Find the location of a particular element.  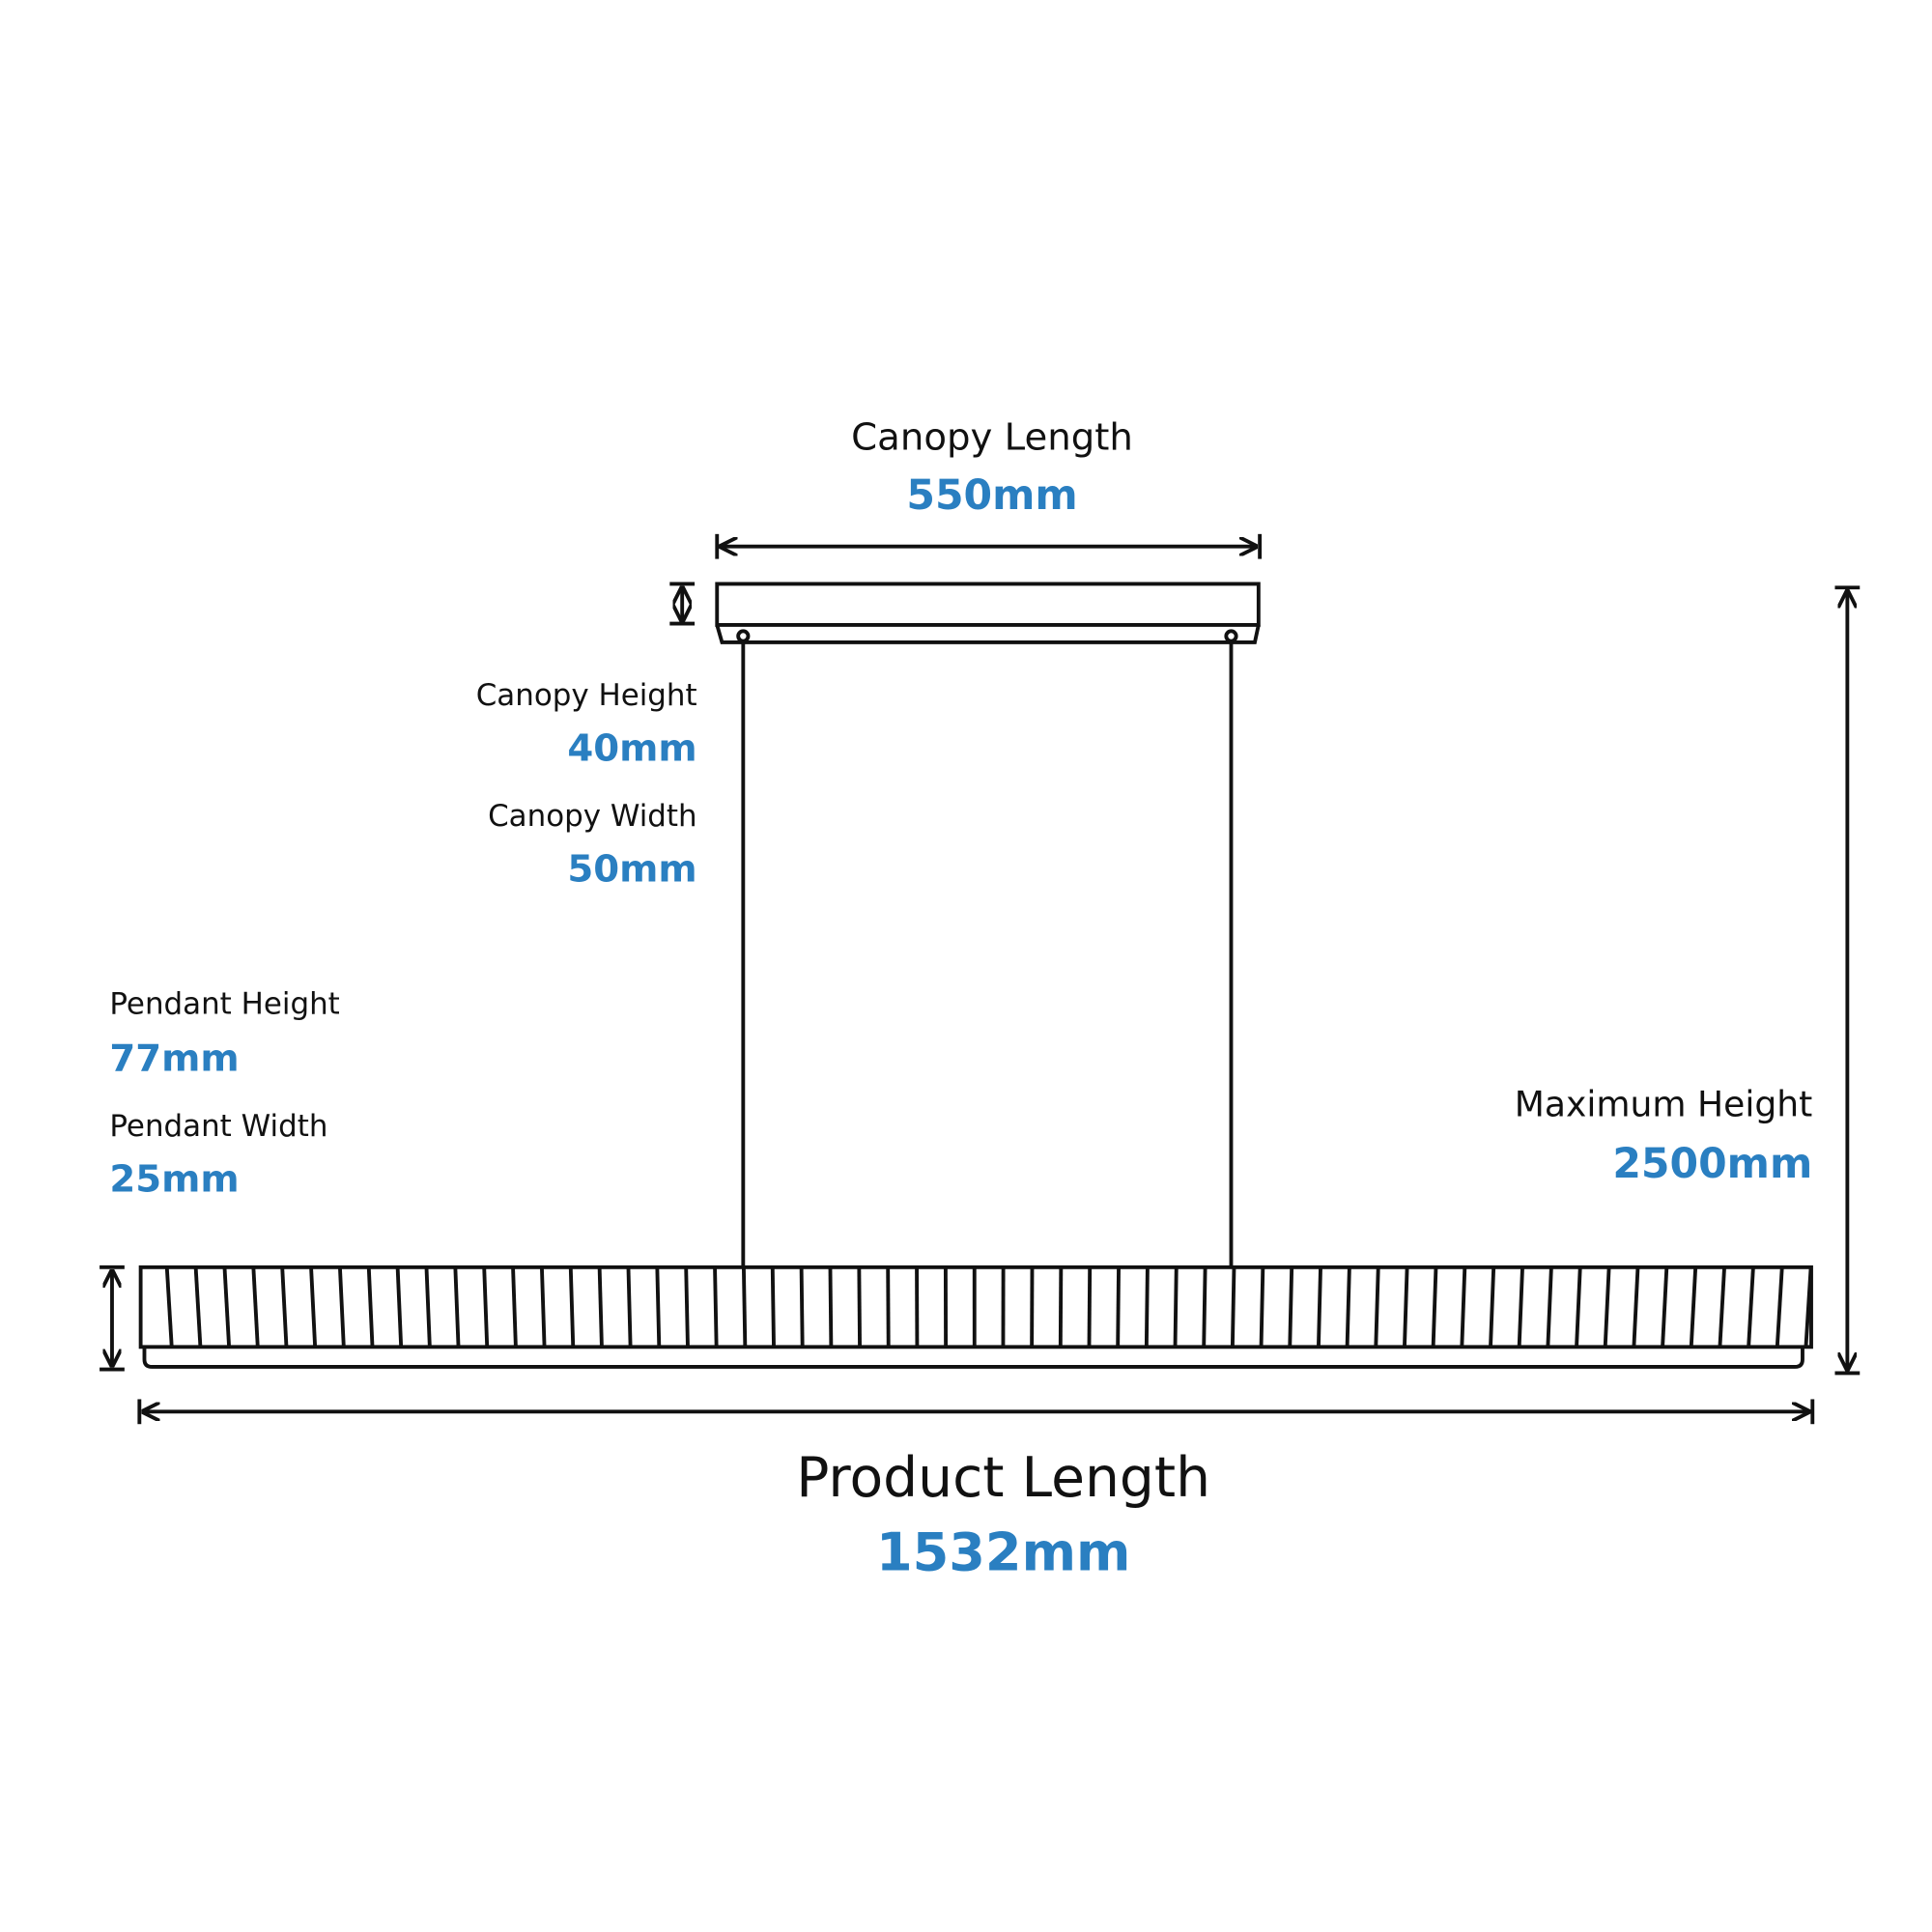

label: Maximum Height is located at coordinates (1664, 1105).